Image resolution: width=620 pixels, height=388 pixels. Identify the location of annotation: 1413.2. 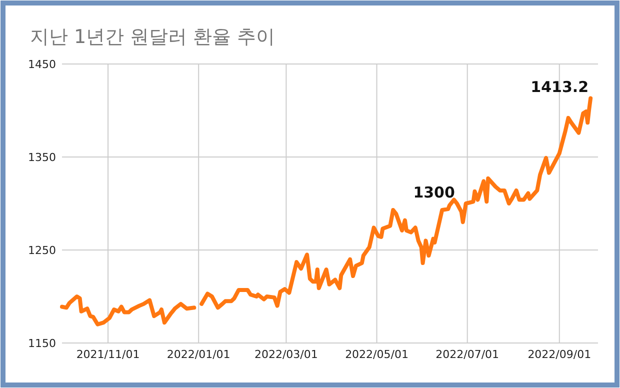
(559, 87).